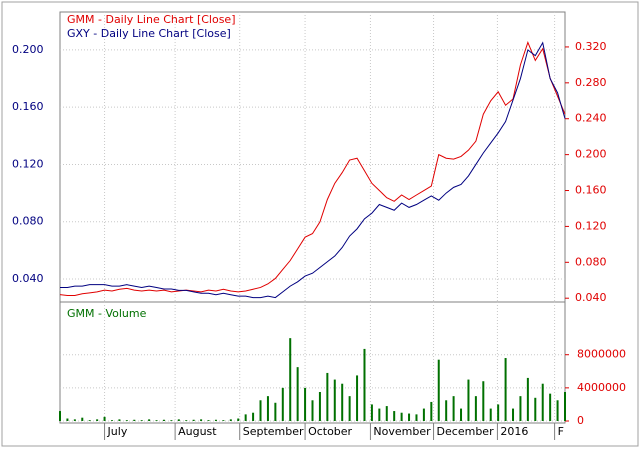  Describe the element at coordinates (28, 49) in the screenshot. I see `y-tick-label: 0.200` at that location.